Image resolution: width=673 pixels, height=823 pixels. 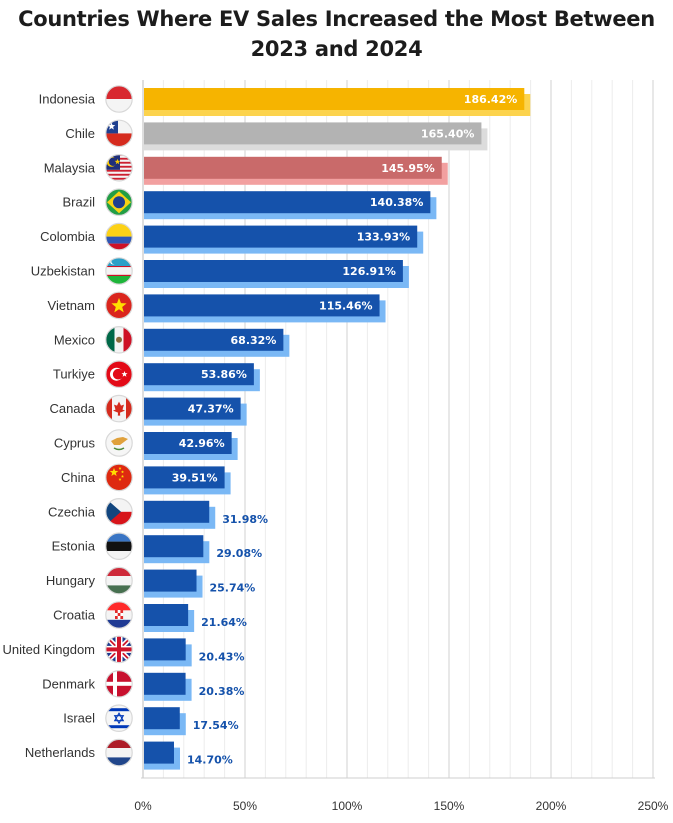 I want to click on category-label-colombia: Colombia, so click(x=68, y=236).